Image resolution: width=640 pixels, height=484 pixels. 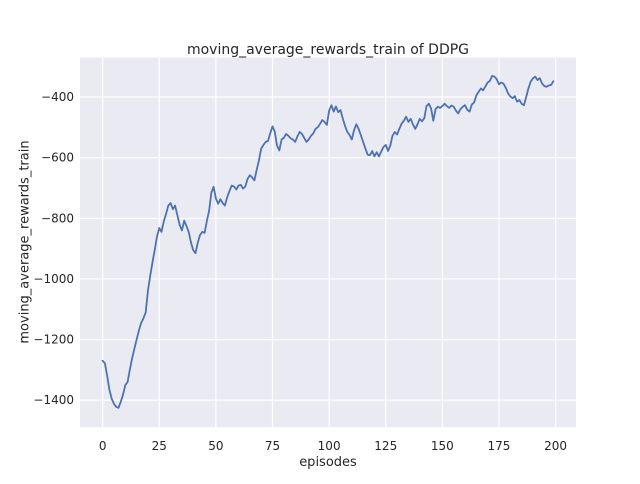 I want to click on x-tick-label: 125, so click(x=385, y=446).